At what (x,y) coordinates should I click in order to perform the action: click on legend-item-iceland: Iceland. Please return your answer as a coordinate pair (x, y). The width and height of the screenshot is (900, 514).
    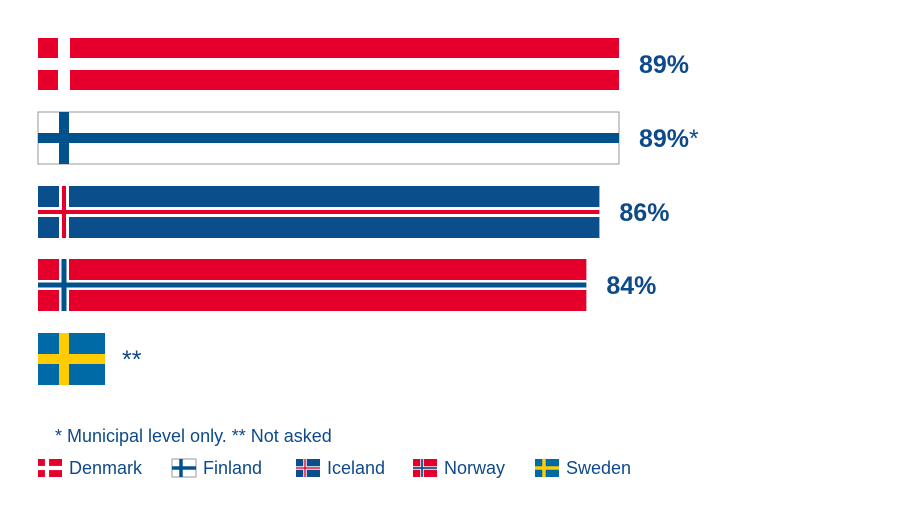
    Looking at the image, I should click on (340, 468).